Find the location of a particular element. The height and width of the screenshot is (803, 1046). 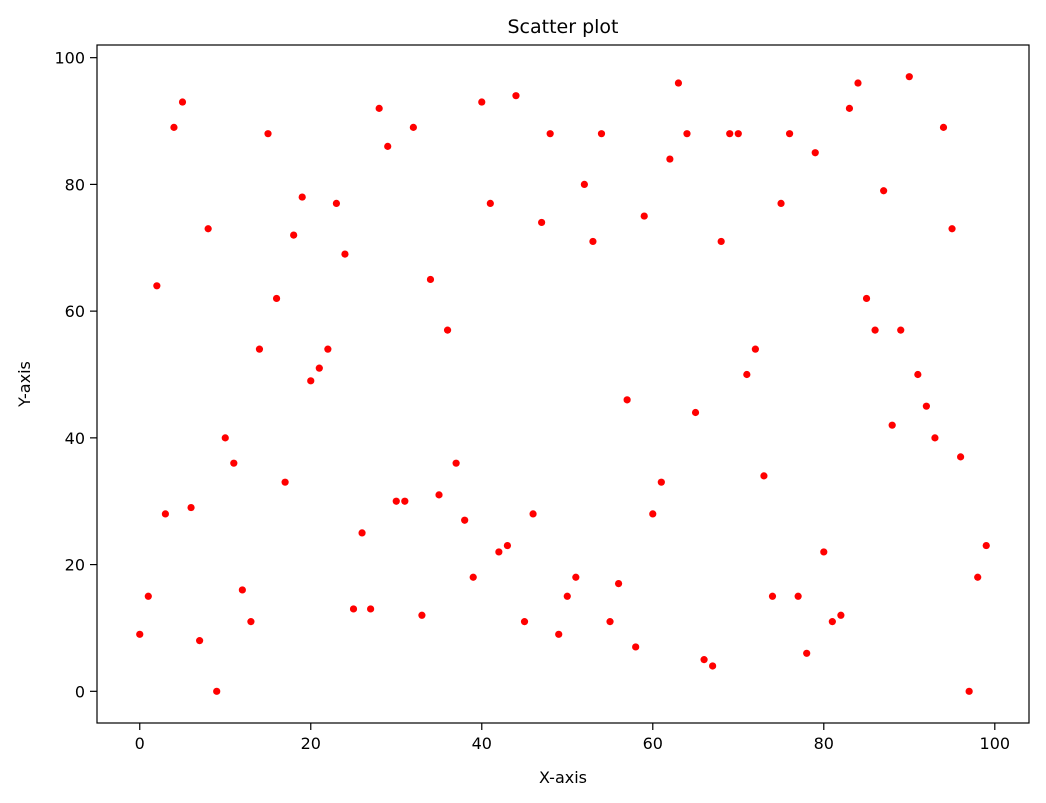

y-tick-label: 80 is located at coordinates (75, 184).